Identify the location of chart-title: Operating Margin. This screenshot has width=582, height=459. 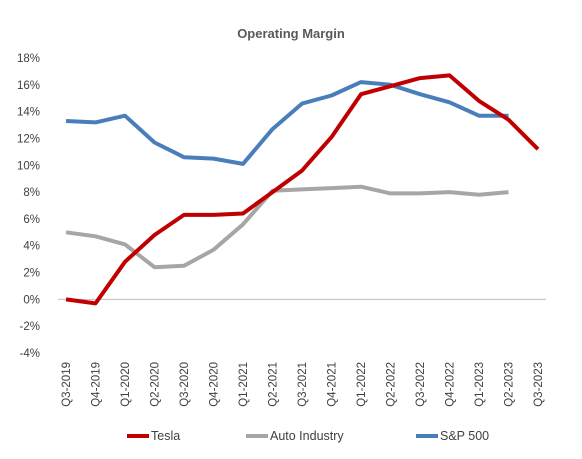
(291, 33).